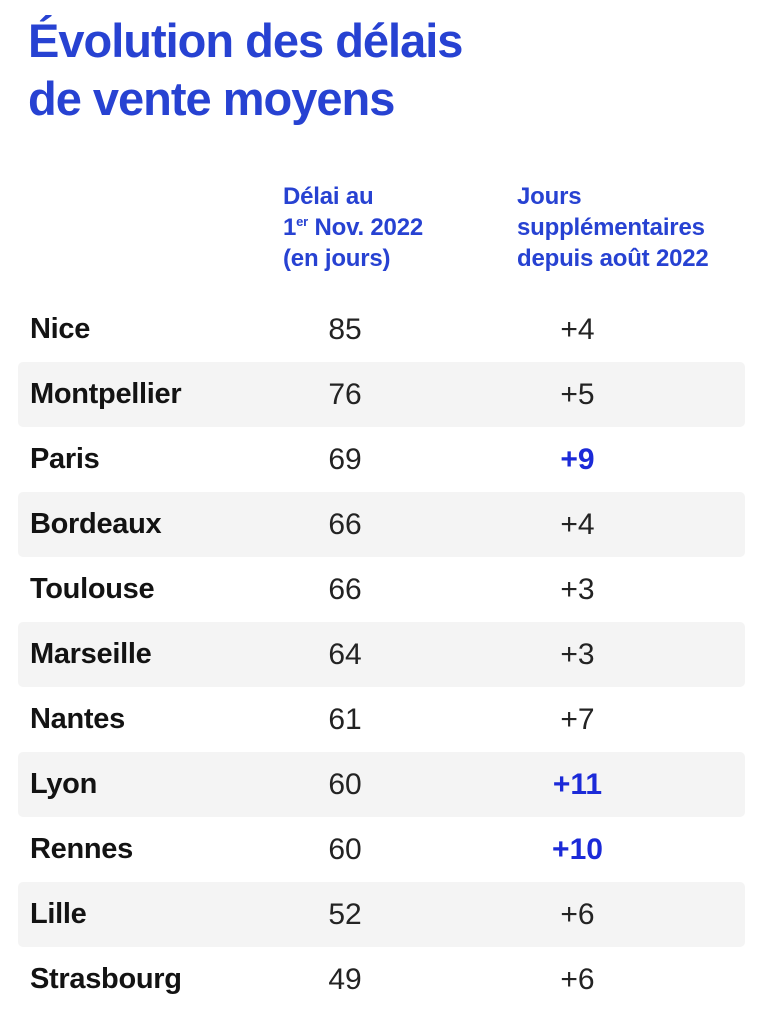 The height and width of the screenshot is (1024, 771). I want to click on delay-days-value: 64, so click(345, 654).